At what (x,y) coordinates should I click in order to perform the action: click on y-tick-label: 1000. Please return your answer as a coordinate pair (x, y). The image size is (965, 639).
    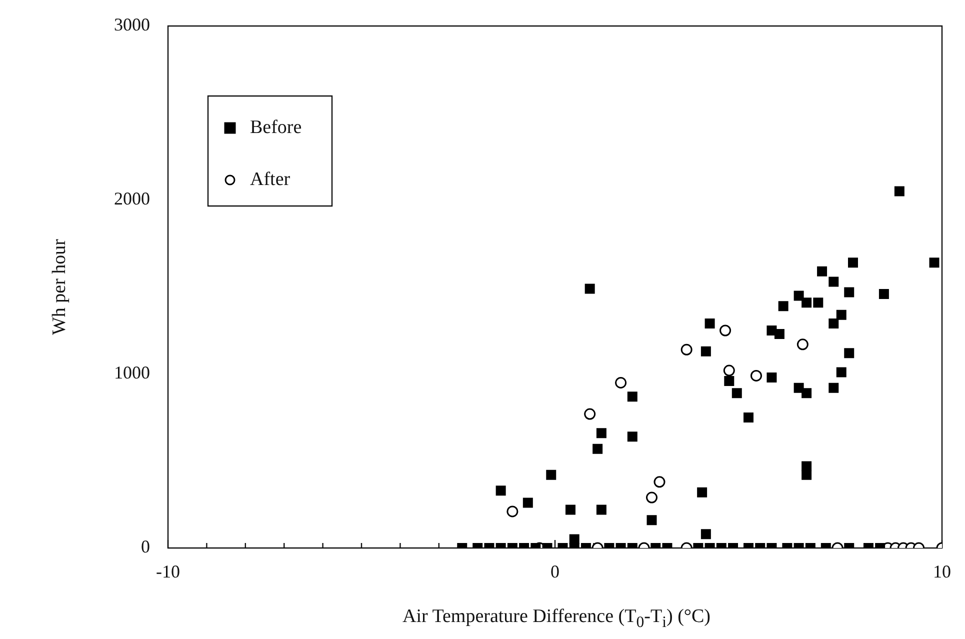
    Looking at the image, I should click on (132, 372).